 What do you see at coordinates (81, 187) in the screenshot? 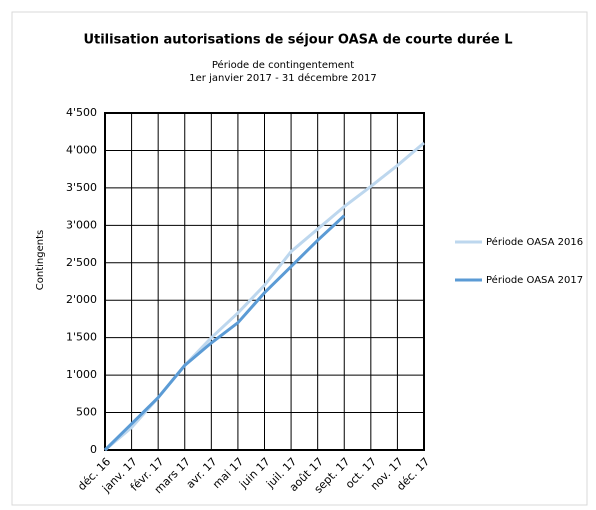
I see `y-tick-label: 3'500` at bounding box center [81, 187].